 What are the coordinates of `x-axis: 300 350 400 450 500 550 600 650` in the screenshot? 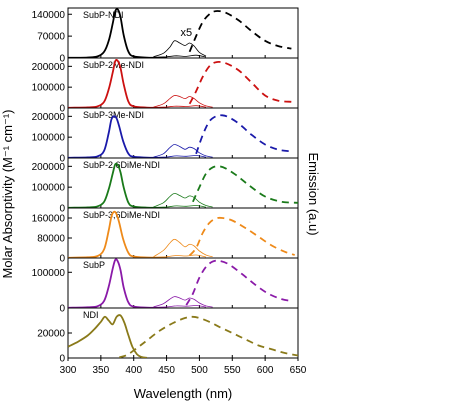 It's located at (183, 367).